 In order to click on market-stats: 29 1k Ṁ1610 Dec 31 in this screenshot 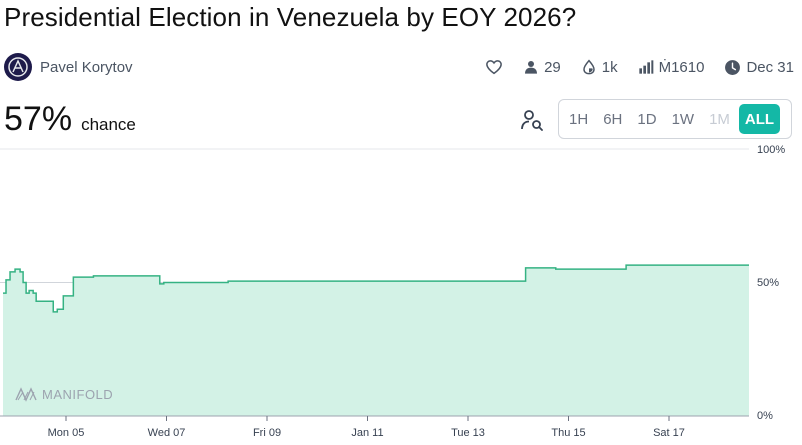, I will do `click(629, 67)`.